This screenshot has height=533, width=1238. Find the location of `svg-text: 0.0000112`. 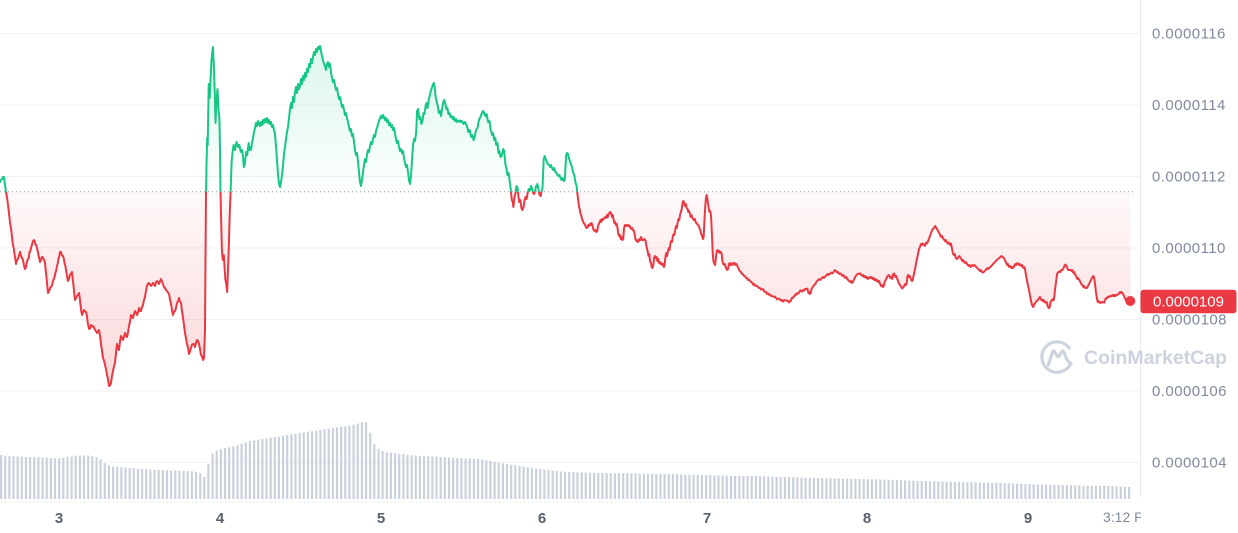

svg-text: 0.0000112 is located at coordinates (1189, 177).